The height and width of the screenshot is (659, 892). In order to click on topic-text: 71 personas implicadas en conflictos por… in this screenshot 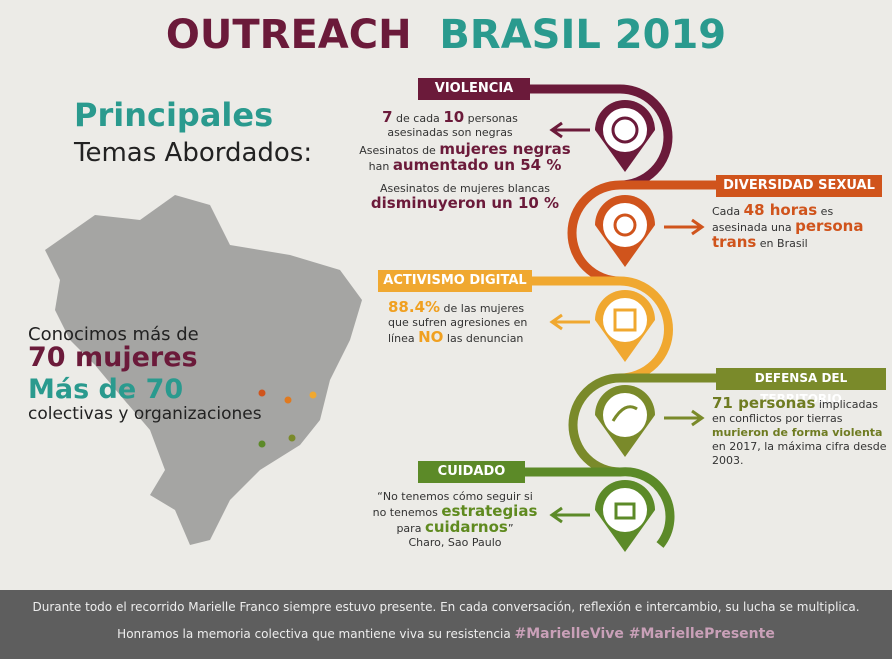, I will do `click(799, 432)`.